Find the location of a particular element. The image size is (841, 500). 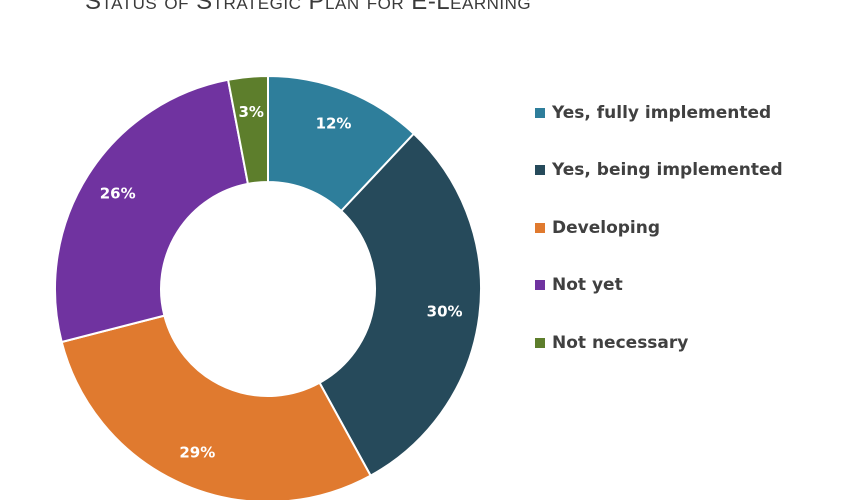

legend-item-3: Developing is located at coordinates (659, 228).